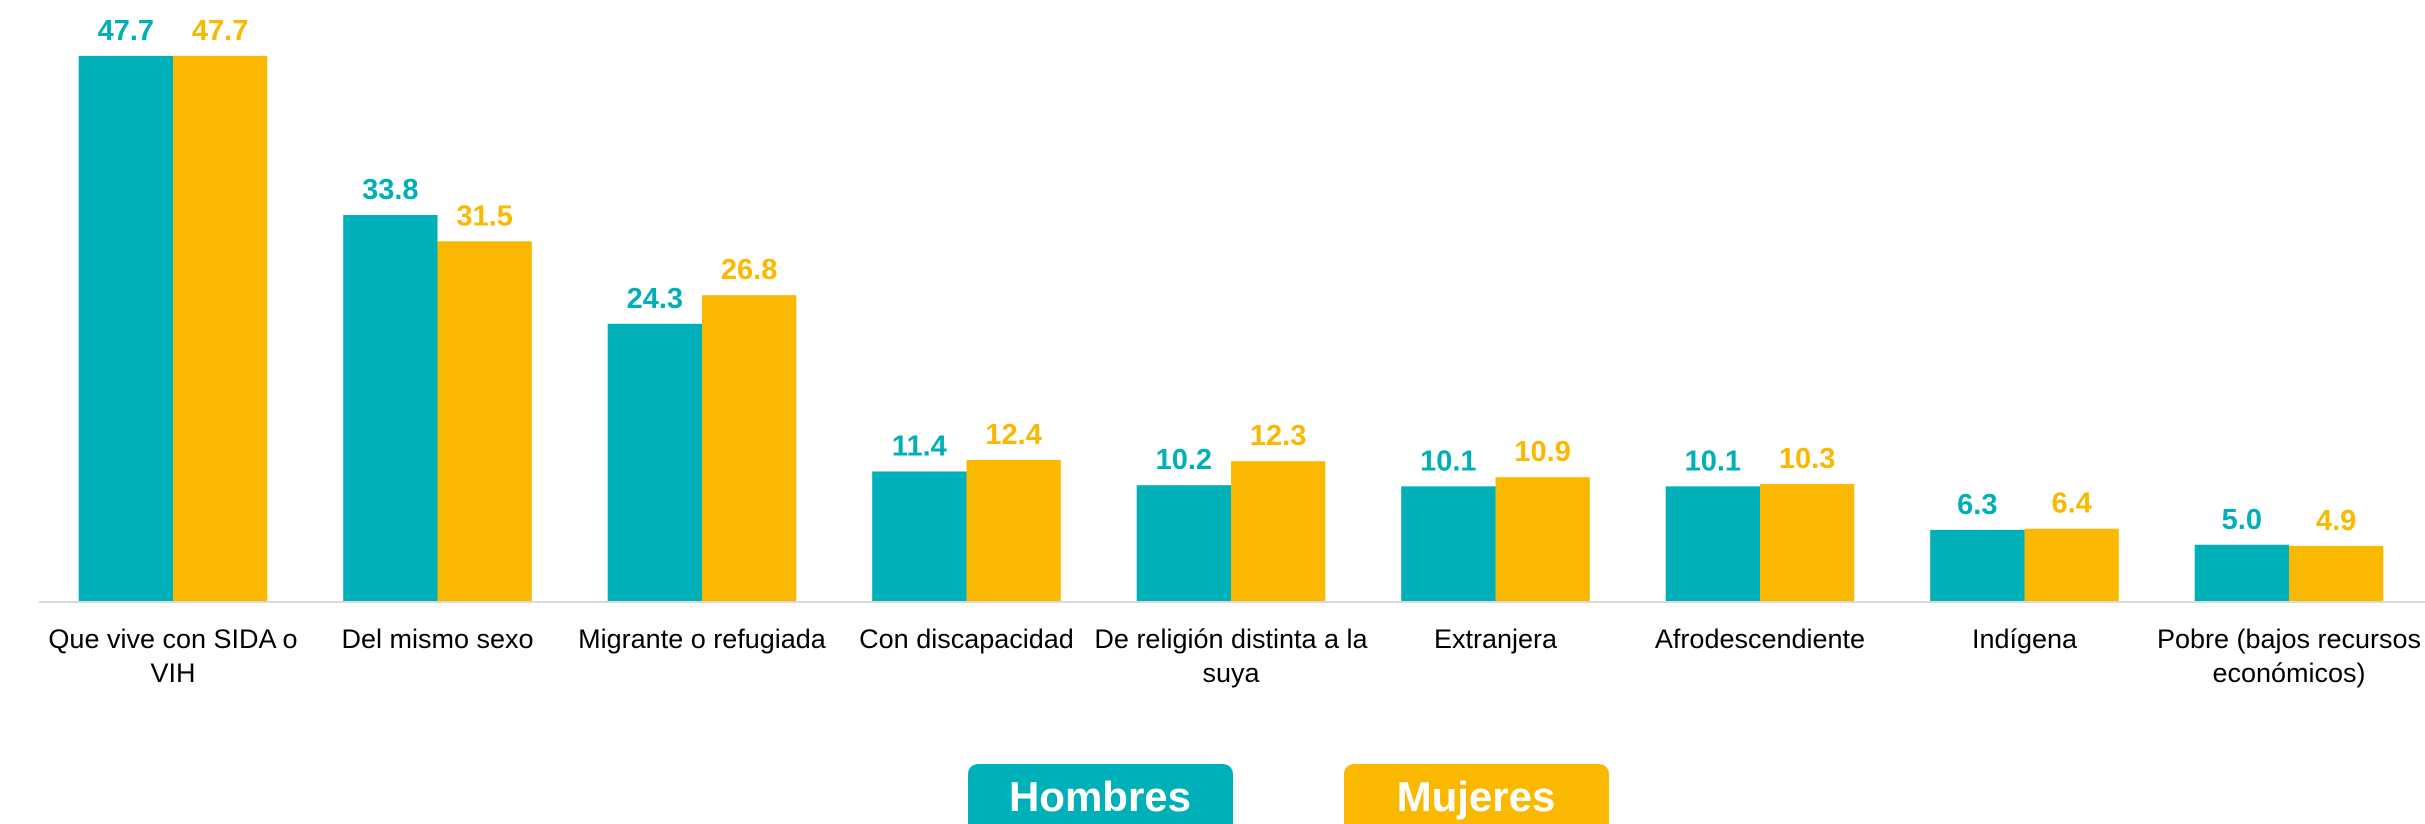 This screenshot has height=824, width=2425. I want to click on data-label: 33.8, so click(390, 190).